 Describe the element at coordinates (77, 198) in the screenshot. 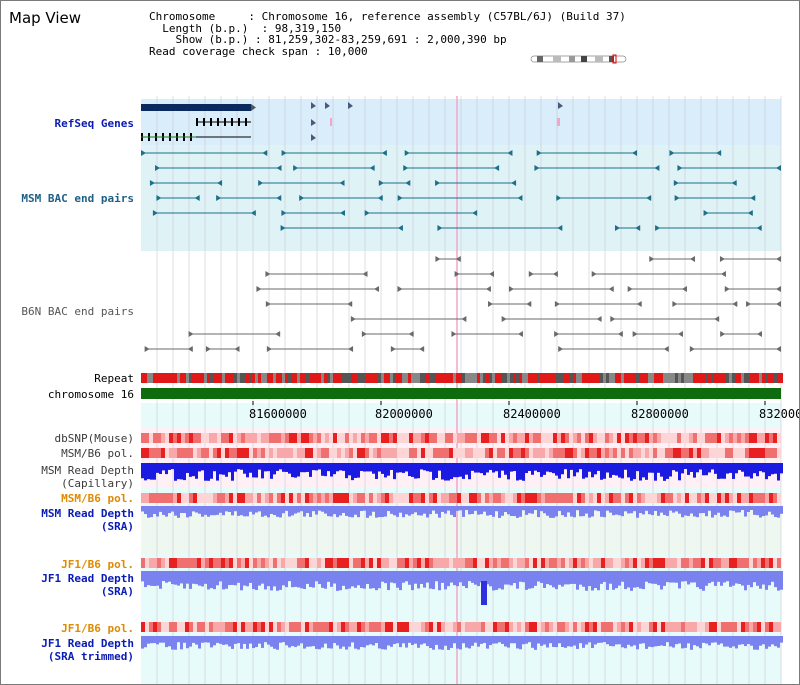

I see `track-label-msm-bac: MSM BAC end pairs` at that location.